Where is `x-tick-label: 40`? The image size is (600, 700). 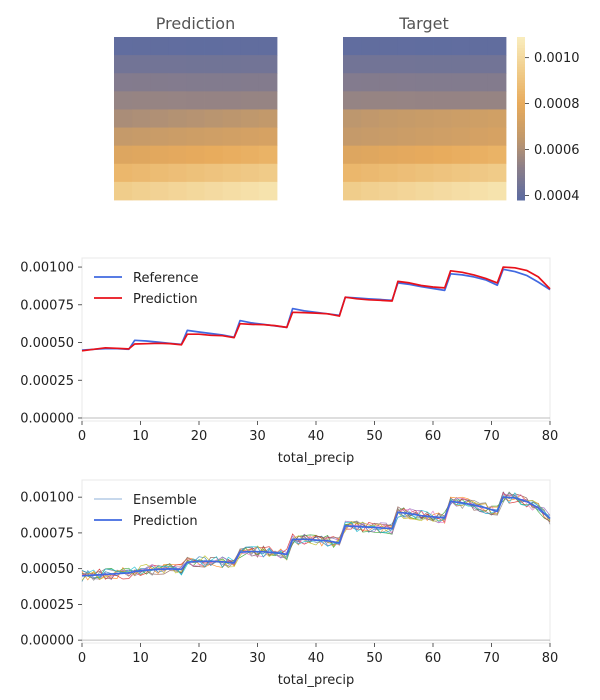 x-tick-label: 40 is located at coordinates (316, 658).